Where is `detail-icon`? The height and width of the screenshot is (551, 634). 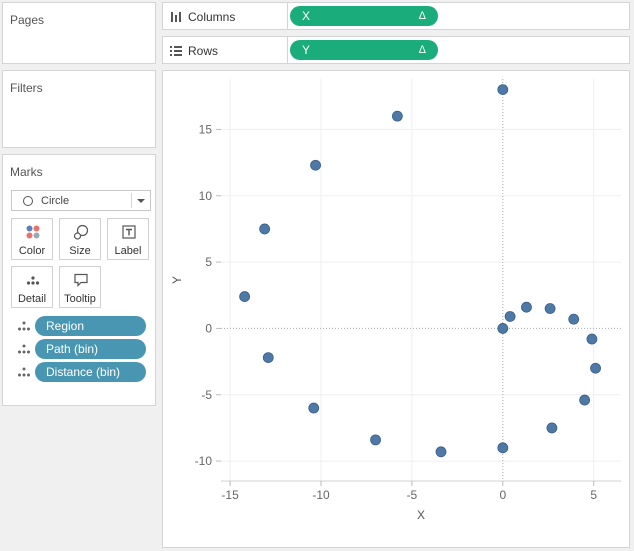
detail-icon is located at coordinates (33, 280).